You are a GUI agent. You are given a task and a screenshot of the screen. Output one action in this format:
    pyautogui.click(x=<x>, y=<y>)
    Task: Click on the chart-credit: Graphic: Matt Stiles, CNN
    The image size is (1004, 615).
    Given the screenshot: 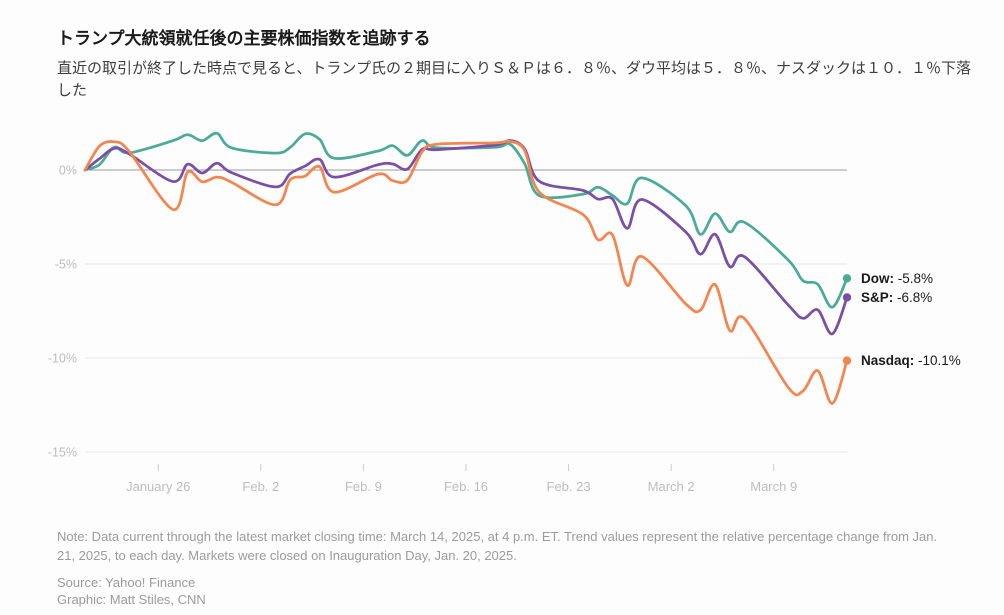 What is the action you would take?
    pyautogui.click(x=131, y=599)
    